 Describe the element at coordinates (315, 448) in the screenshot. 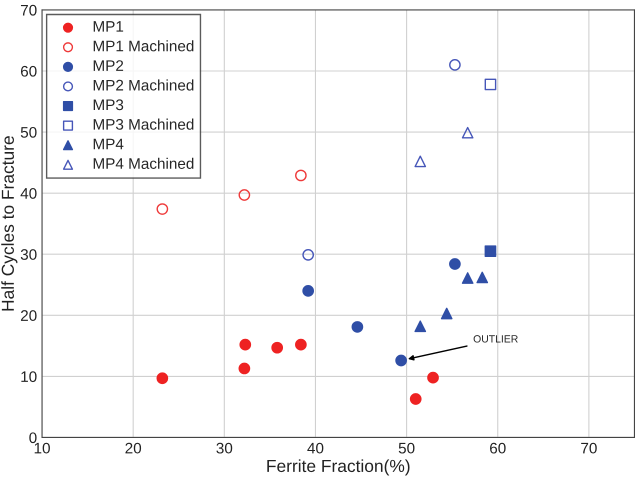

I see `x-tick-label: 40` at that location.